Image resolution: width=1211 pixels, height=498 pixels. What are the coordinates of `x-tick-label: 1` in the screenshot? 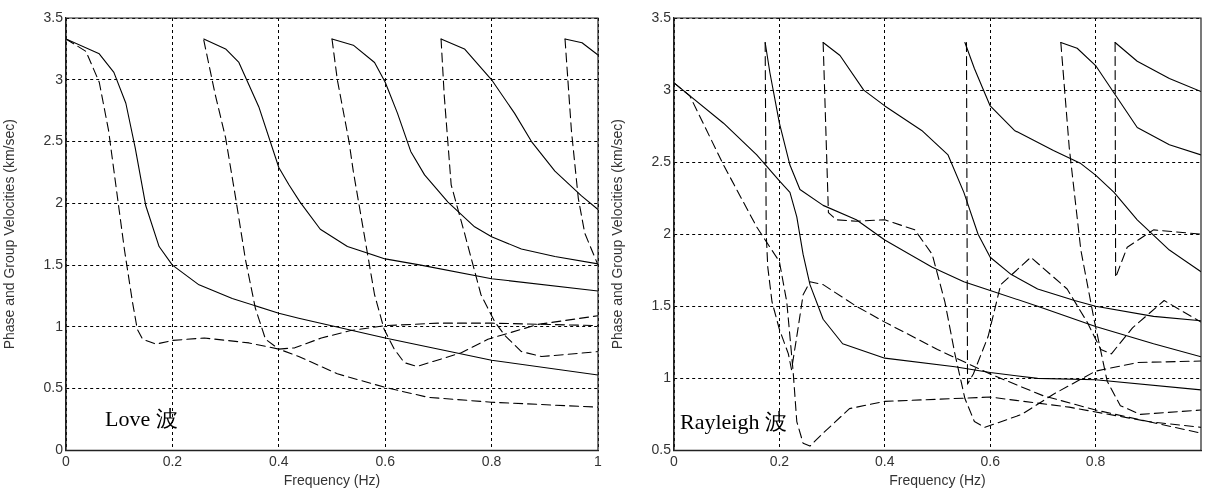 It's located at (598, 460).